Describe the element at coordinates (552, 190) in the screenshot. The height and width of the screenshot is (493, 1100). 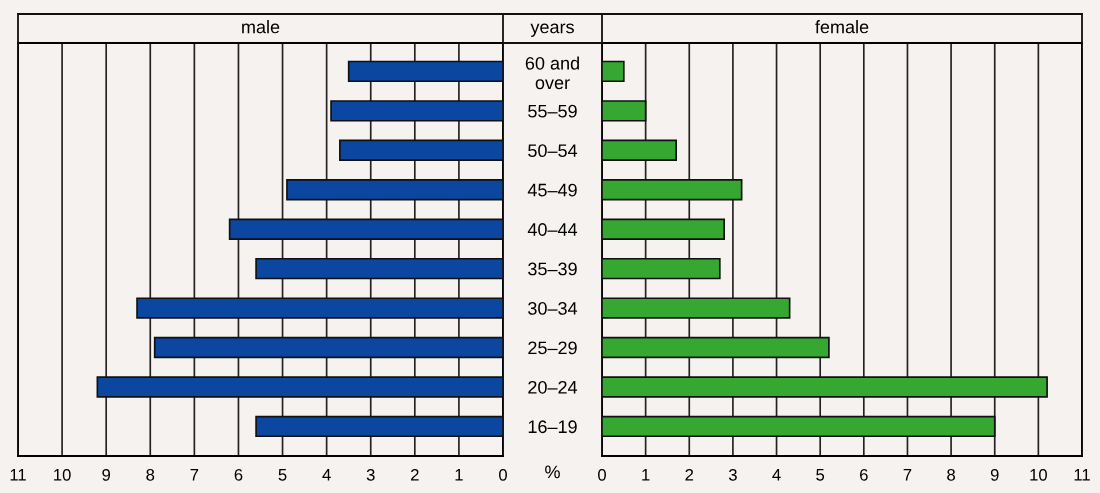
I see `y-tick-label: 45–49` at that location.